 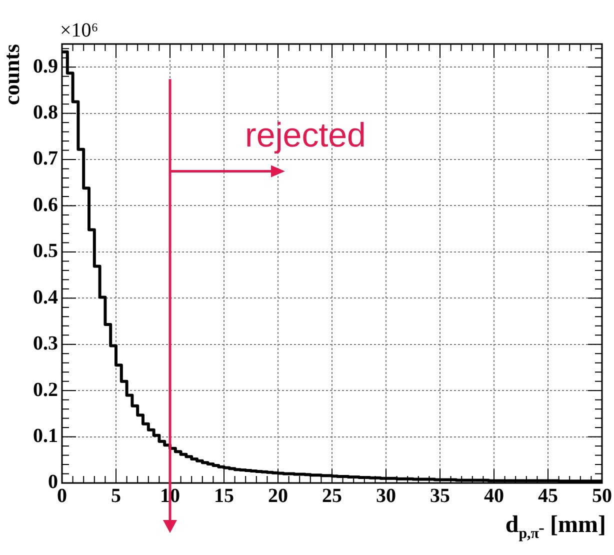 What do you see at coordinates (555, 527) in the screenshot?
I see `x-axis-title: d$_{p,π⁻}$ [mm]` at bounding box center [555, 527].